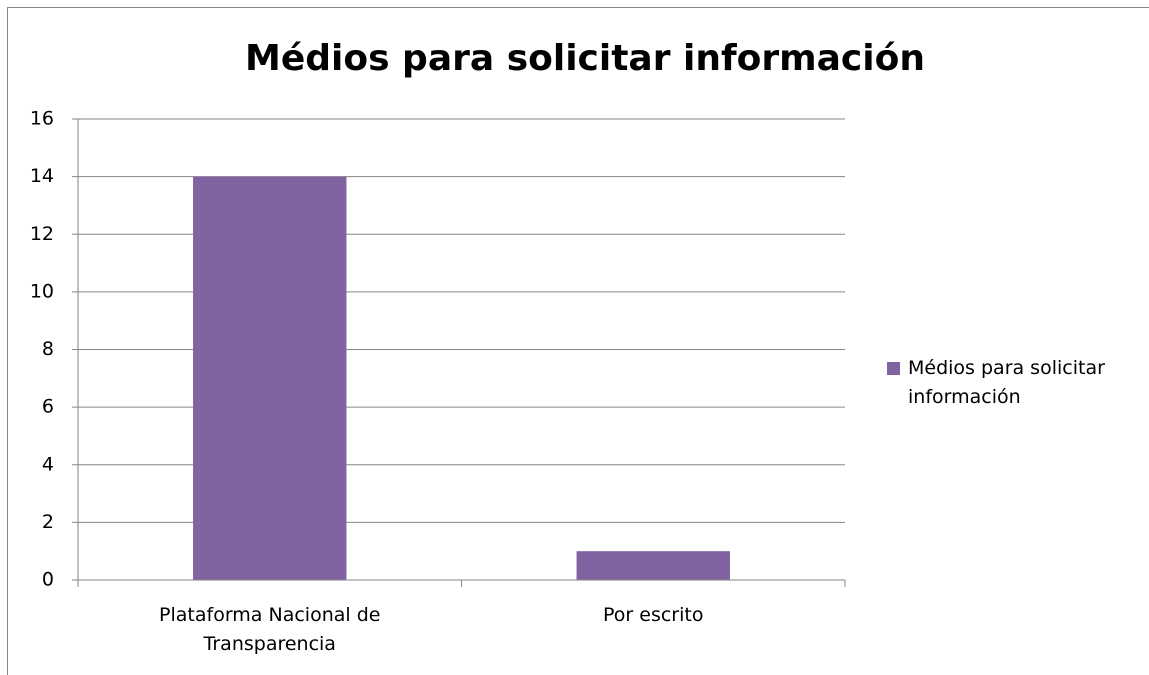  I want to click on y-tick-label: 4, so click(48, 464).